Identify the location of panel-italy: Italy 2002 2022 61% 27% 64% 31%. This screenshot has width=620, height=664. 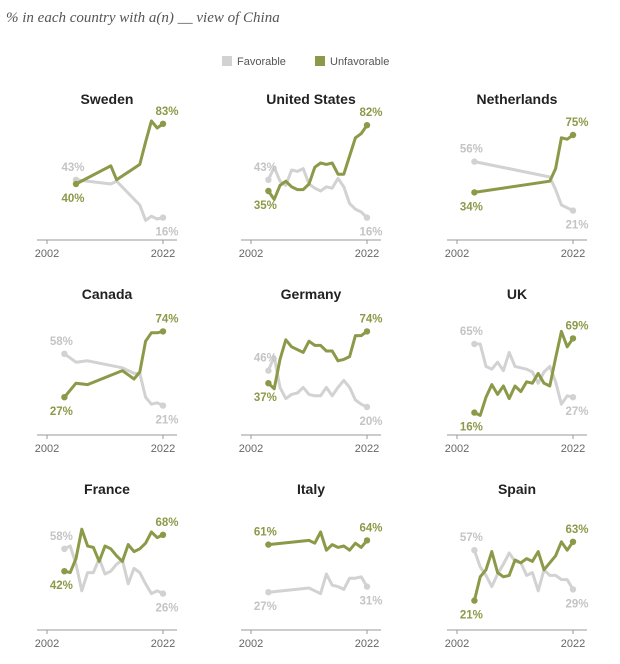
(311, 565).